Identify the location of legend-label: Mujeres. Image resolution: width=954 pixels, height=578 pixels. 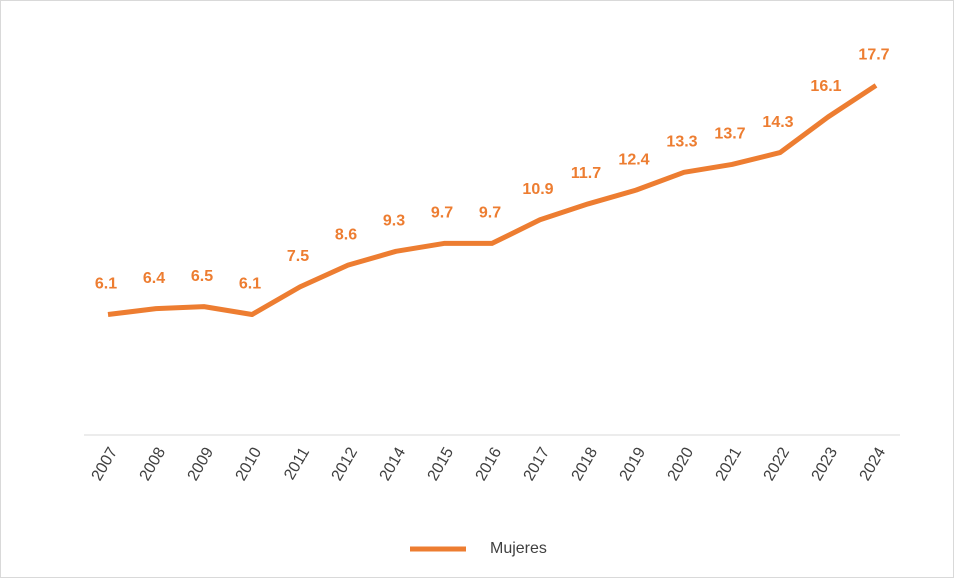
(518, 548).